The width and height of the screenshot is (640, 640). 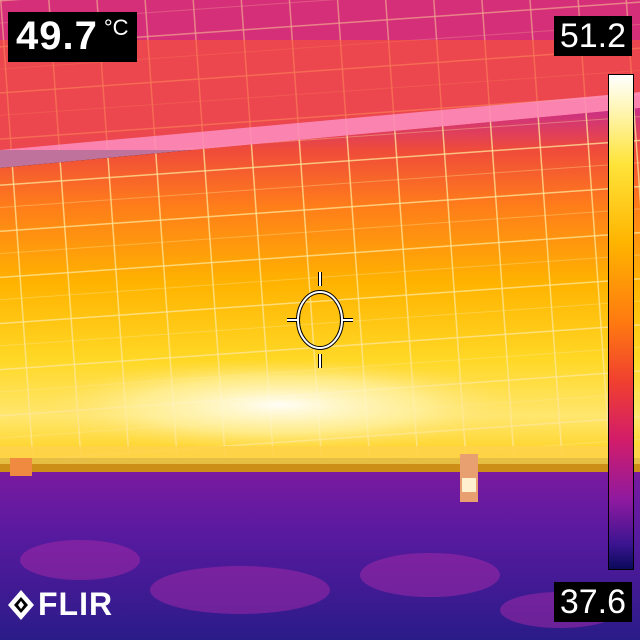 What do you see at coordinates (57, 36) in the screenshot?
I see `spot-temperature-value: 49.7` at bounding box center [57, 36].